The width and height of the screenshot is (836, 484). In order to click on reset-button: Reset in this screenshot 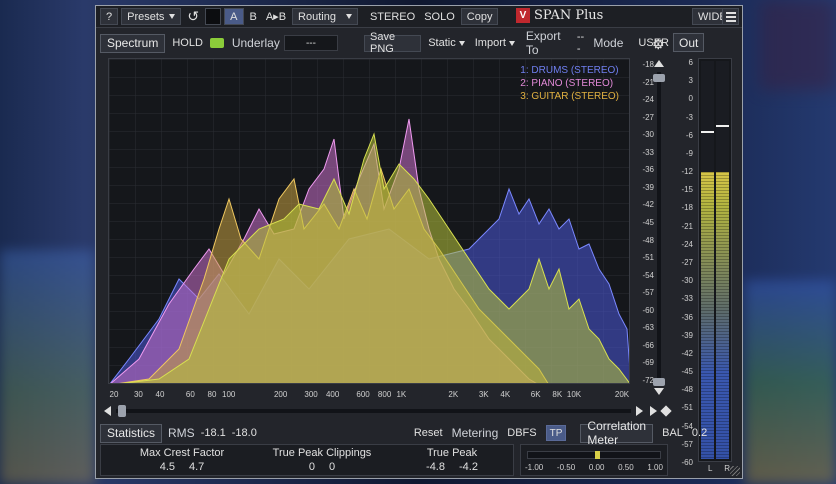, I will do `click(428, 433)`.